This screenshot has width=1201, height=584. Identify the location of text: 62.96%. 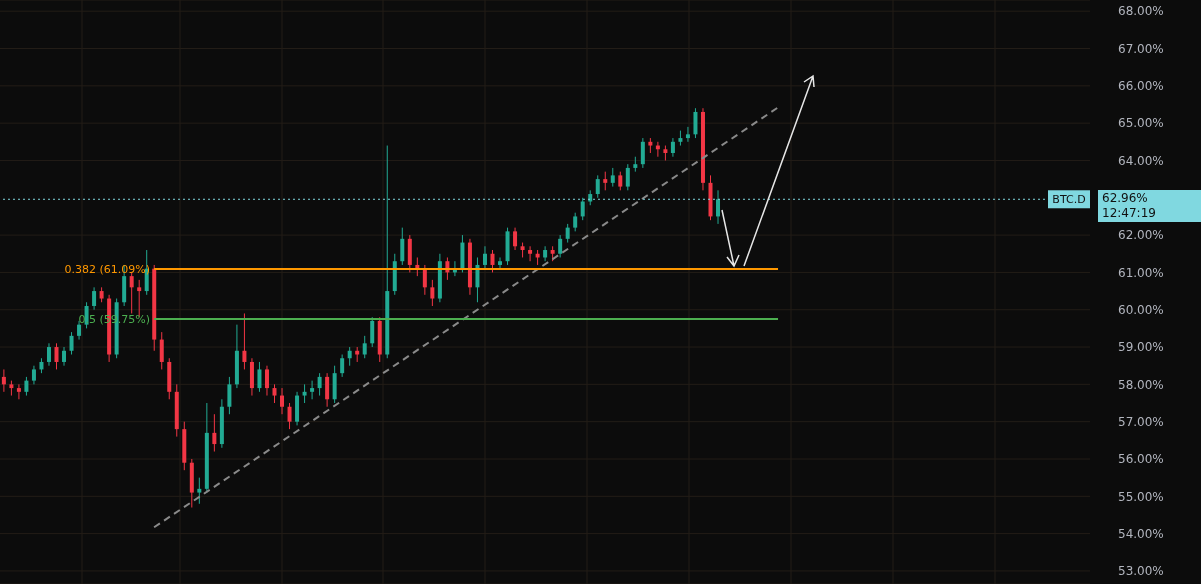
(1125, 199).